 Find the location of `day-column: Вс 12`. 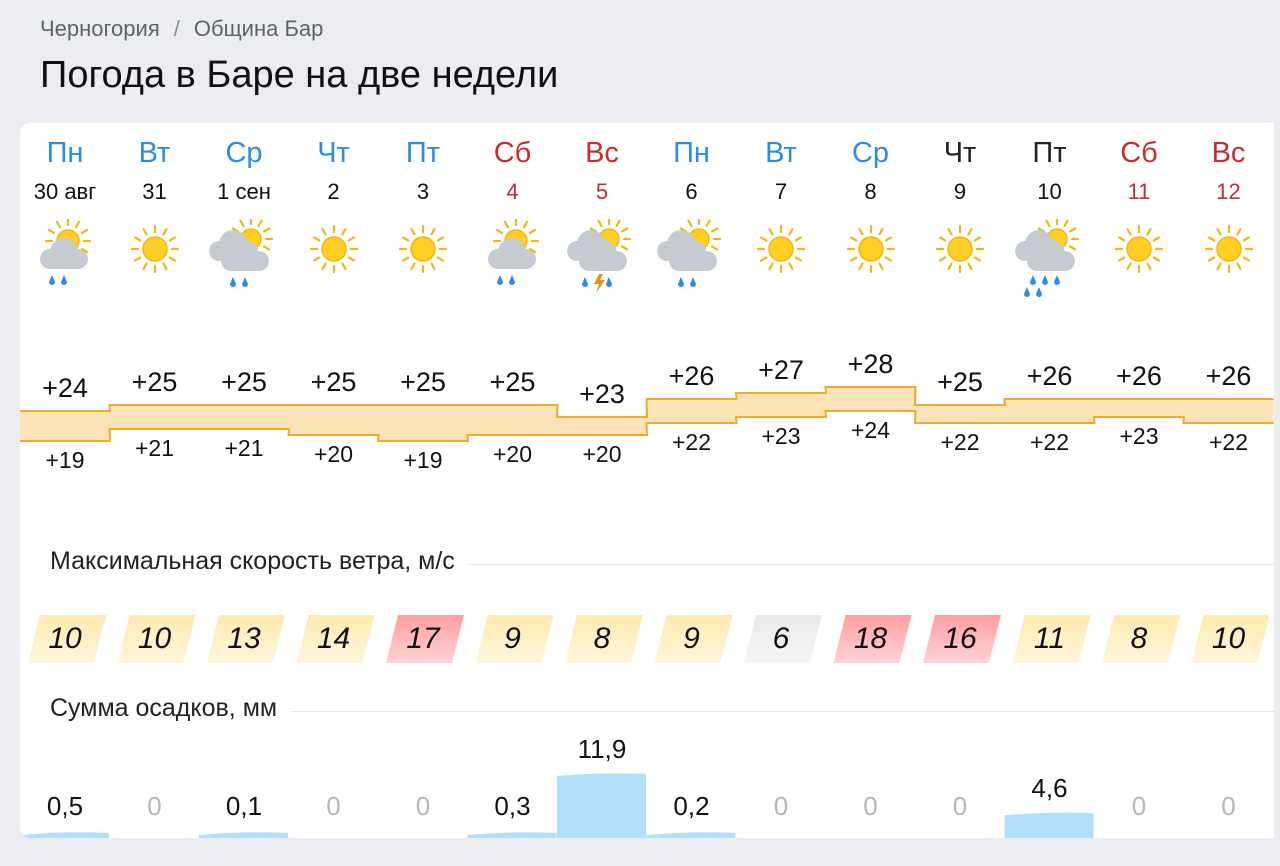

day-column: Вс 12 is located at coordinates (1229, 218).